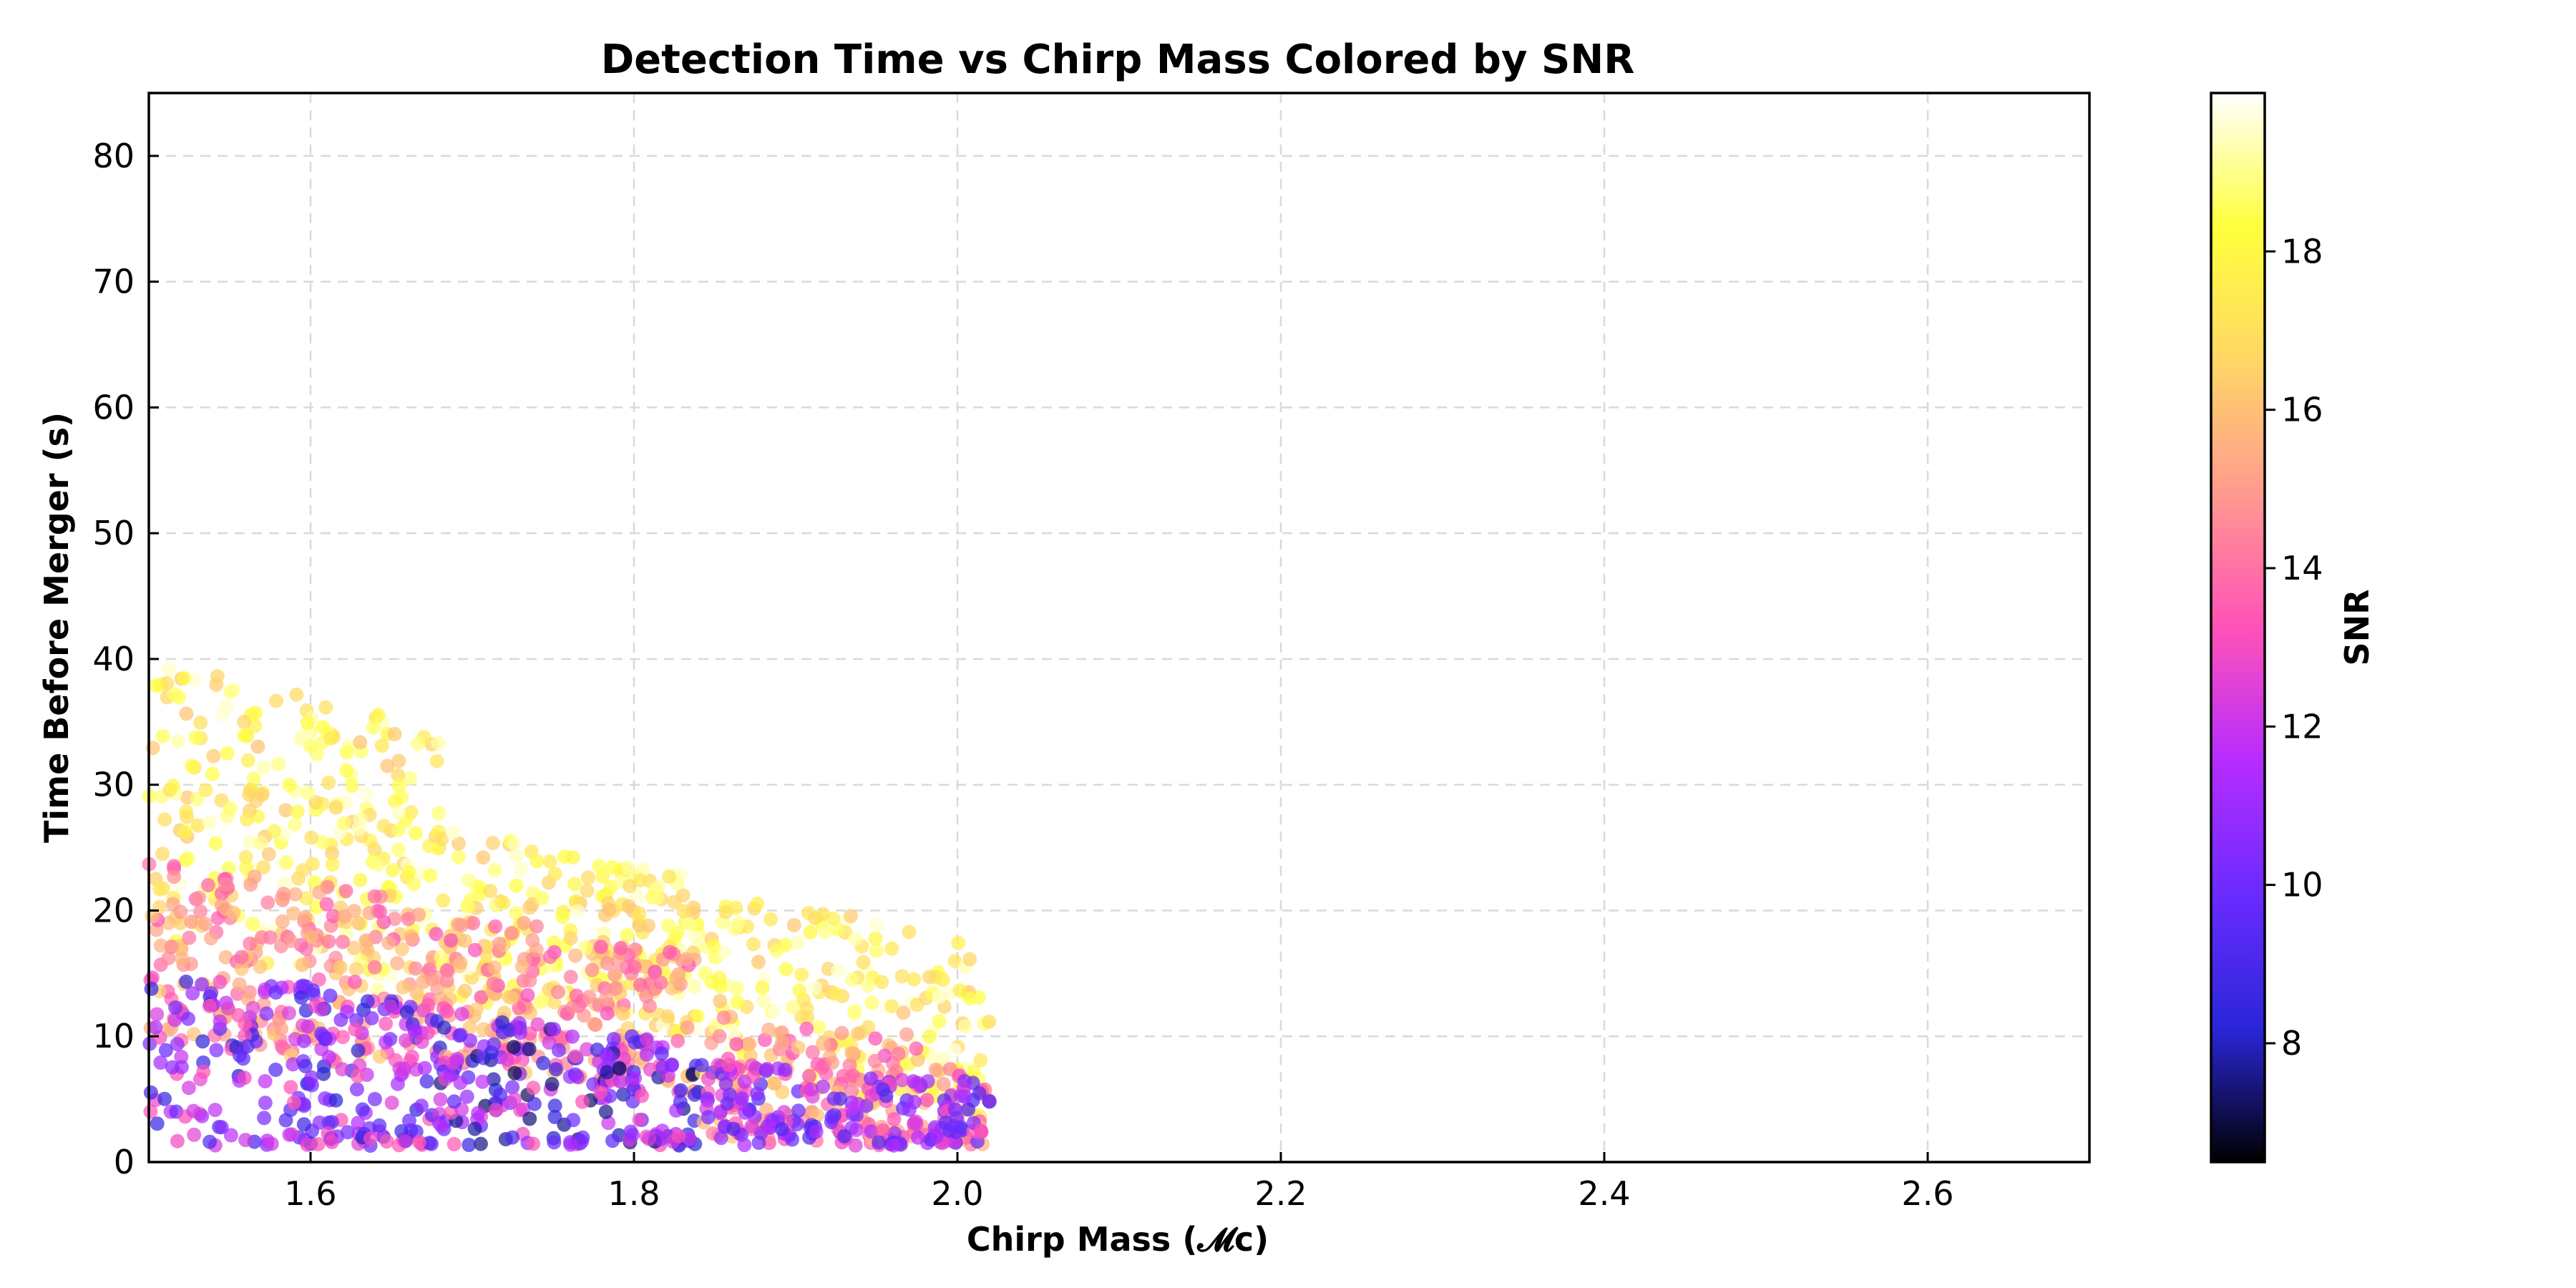 The height and width of the screenshot is (1288, 2576). Describe the element at coordinates (1118, 1239) in the screenshot. I see `x-axis-label: Chirp Mass (𝓜c)` at that location.